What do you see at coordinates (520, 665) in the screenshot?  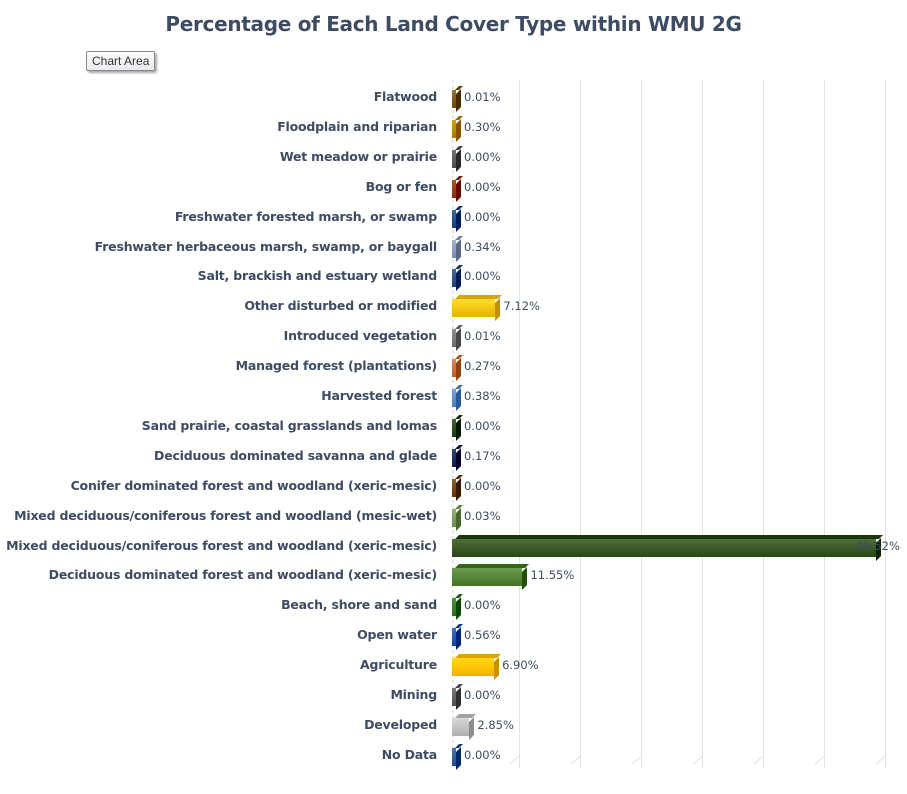 I see `data-label: 6.90%` at bounding box center [520, 665].